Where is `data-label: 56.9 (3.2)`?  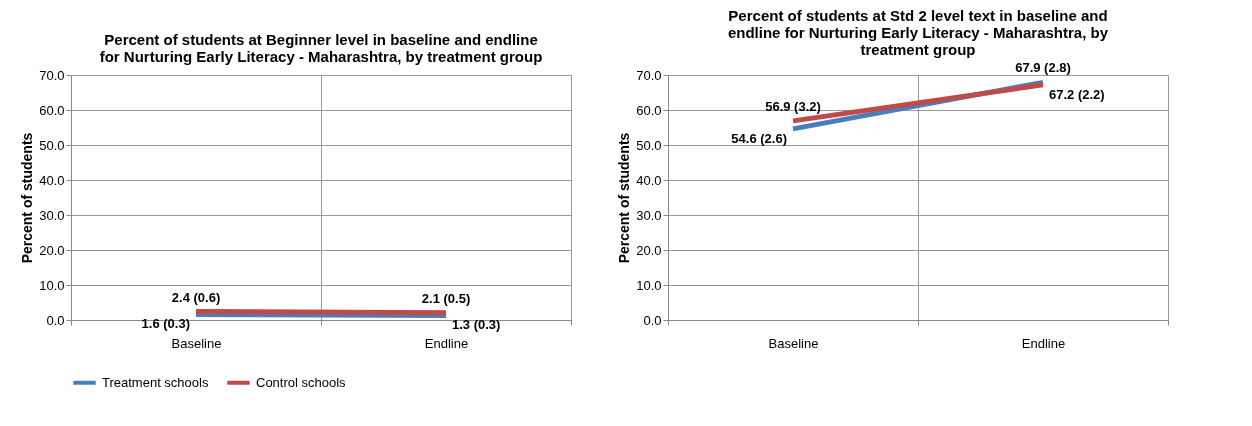
data-label: 56.9 (3.2) is located at coordinates (793, 106).